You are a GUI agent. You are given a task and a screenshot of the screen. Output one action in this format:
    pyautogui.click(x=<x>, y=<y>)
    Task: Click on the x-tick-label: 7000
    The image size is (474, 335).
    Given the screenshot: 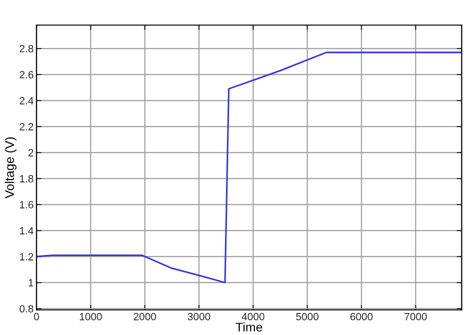 What is the action you would take?
    pyautogui.click(x=415, y=316)
    